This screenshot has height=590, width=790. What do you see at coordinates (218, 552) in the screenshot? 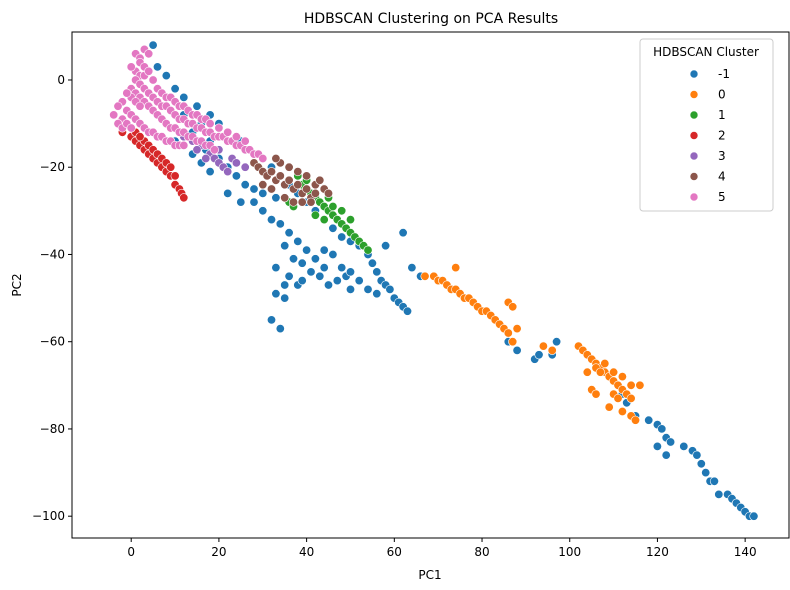
I see `x-tick-label: 20` at bounding box center [218, 552].